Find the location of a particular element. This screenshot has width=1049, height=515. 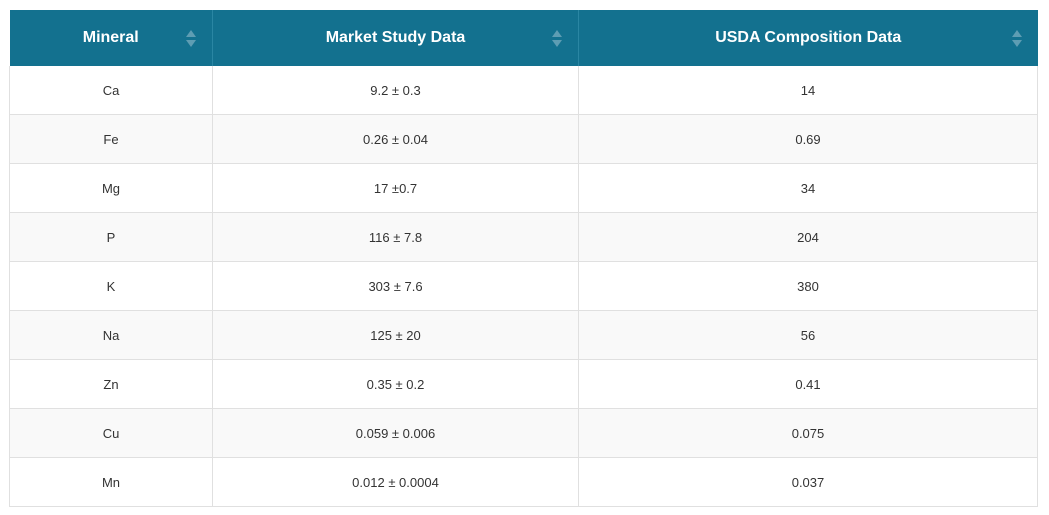

cell-market-study: 0.35 ± 0.2 is located at coordinates (395, 384).